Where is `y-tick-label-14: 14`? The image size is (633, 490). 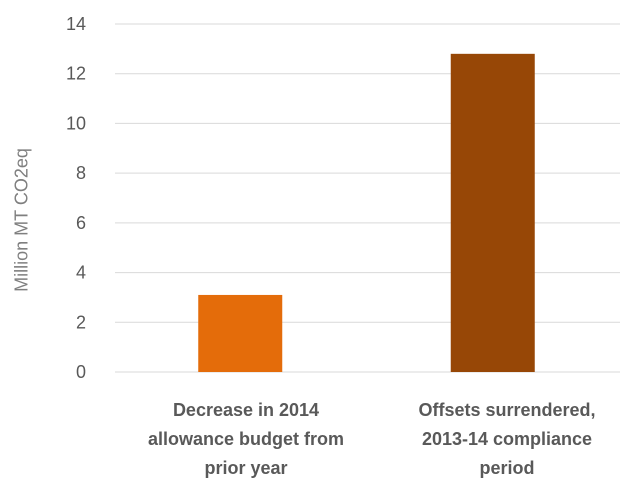 y-tick-label-14: 14 is located at coordinates (76, 24).